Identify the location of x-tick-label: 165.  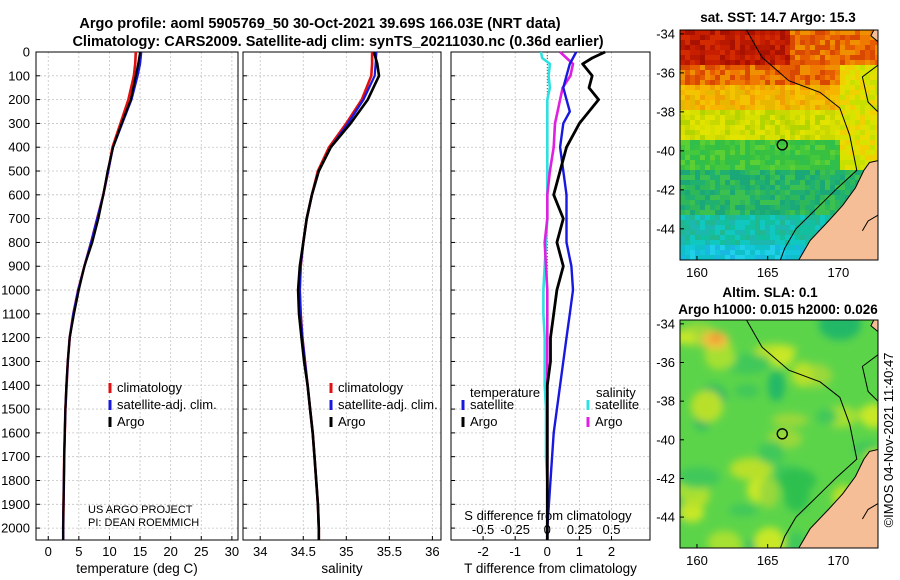
(768, 272).